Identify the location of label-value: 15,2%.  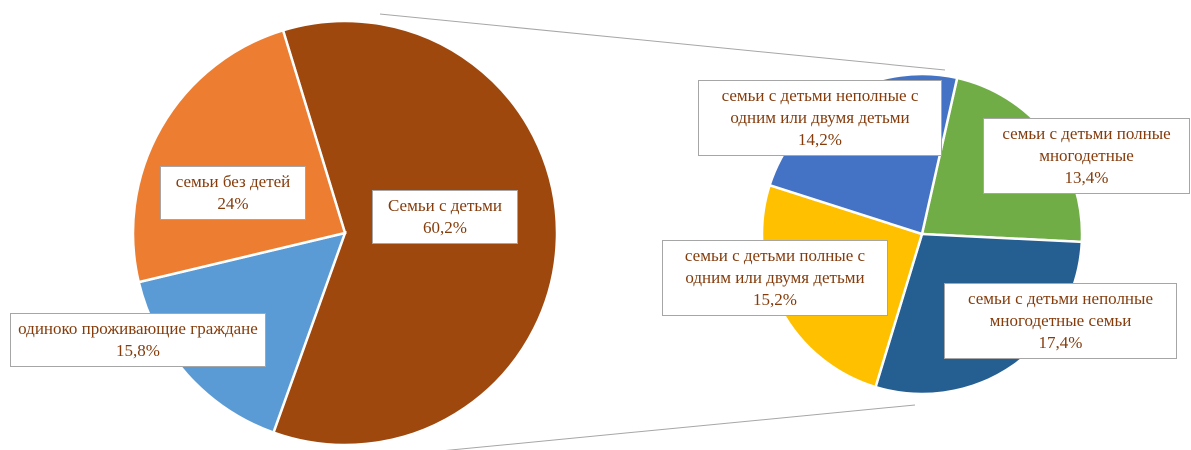
(775, 300).